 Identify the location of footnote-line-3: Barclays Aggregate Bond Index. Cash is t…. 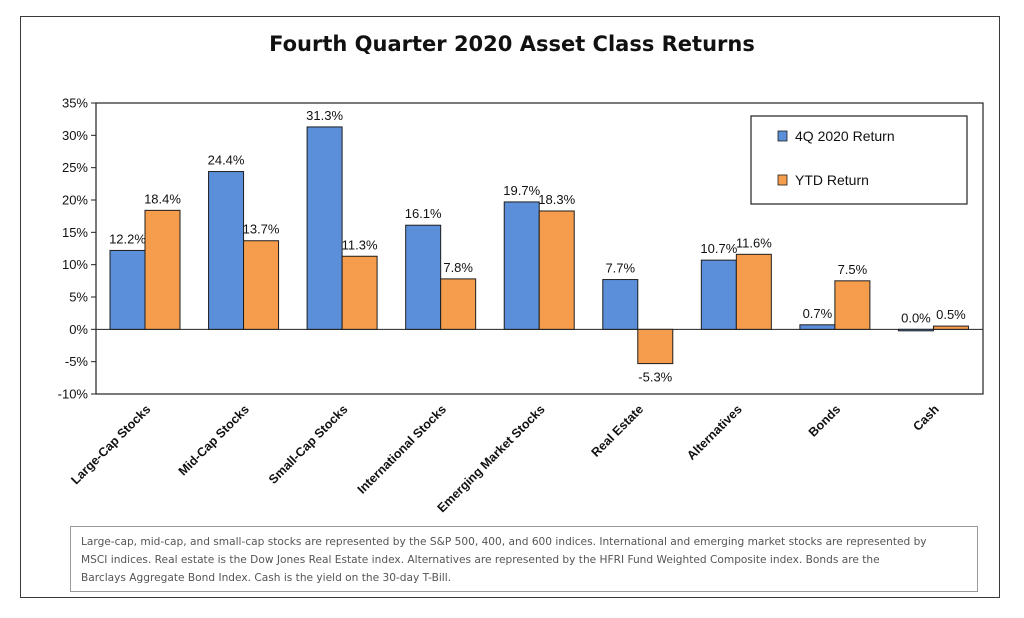
(266, 578).